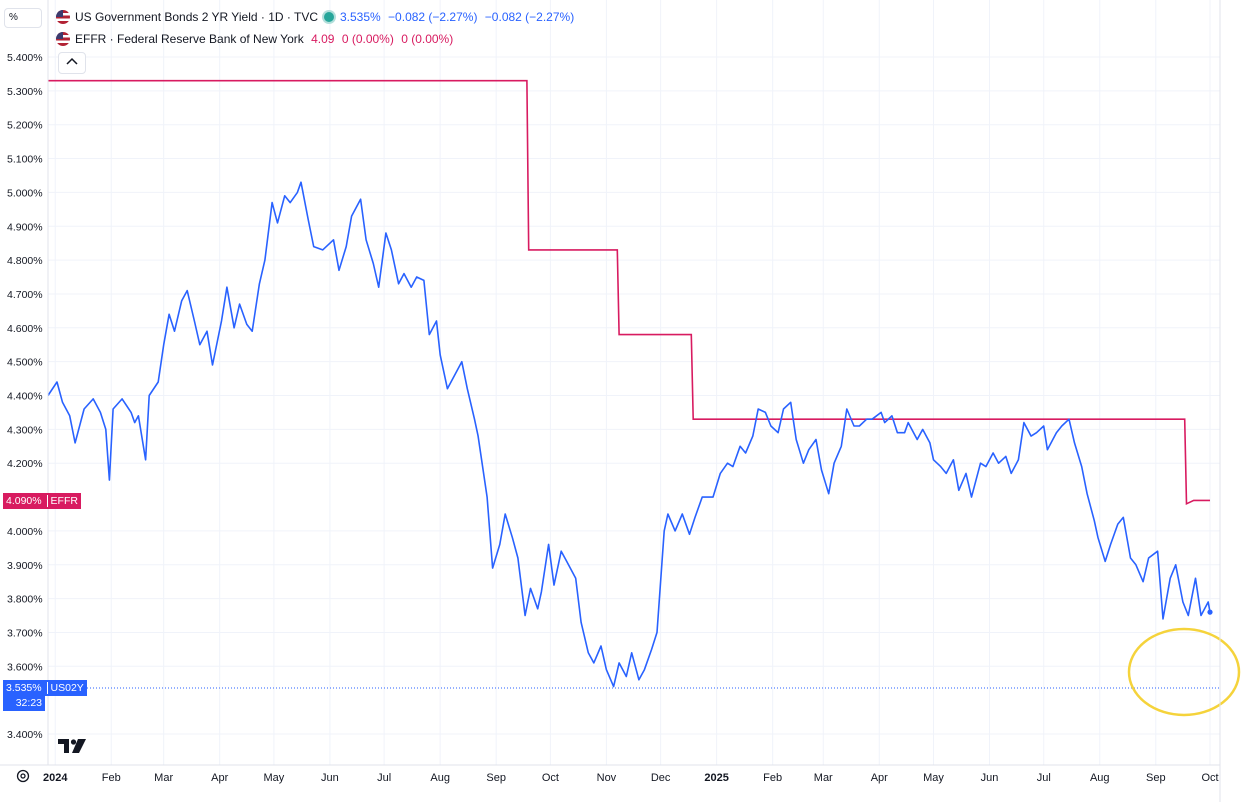  Describe the element at coordinates (529, 17) in the screenshot. I see `legend-us02y-change-2: −0.082 (−2.27%)` at that location.